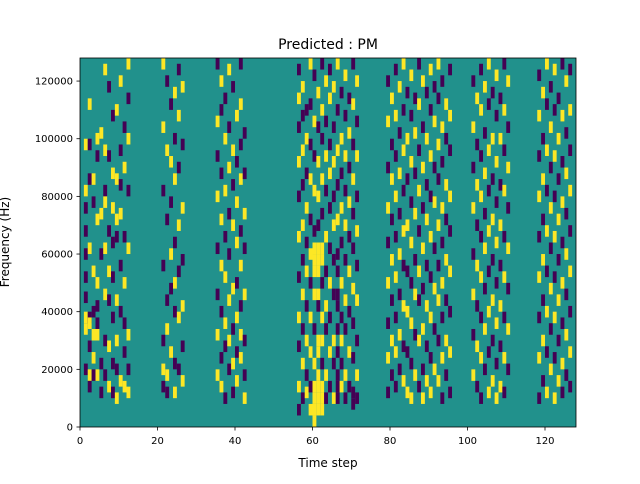 Image resolution: width=640 pixels, height=484 pixels. What do you see at coordinates (80, 441) in the screenshot?
I see `x-tick-label: 0` at bounding box center [80, 441].